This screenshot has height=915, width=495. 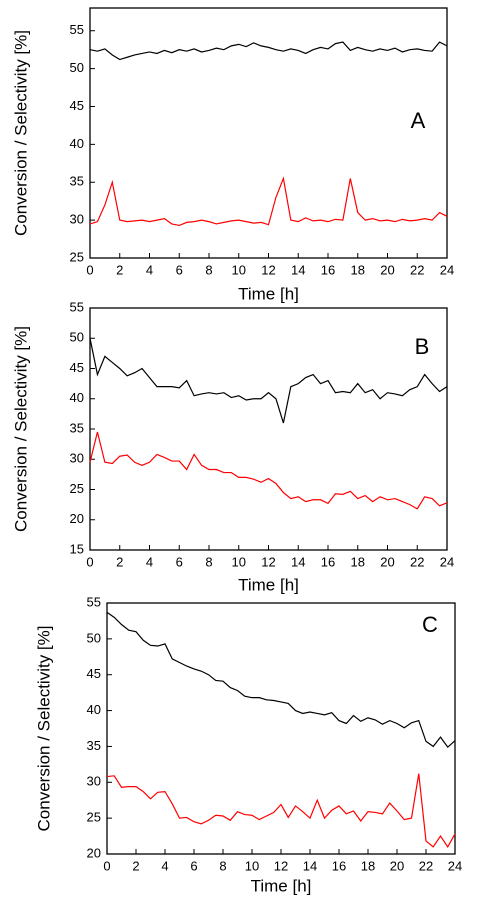 What do you see at coordinates (418, 120) in the screenshot?
I see `panel-label: A` at bounding box center [418, 120].